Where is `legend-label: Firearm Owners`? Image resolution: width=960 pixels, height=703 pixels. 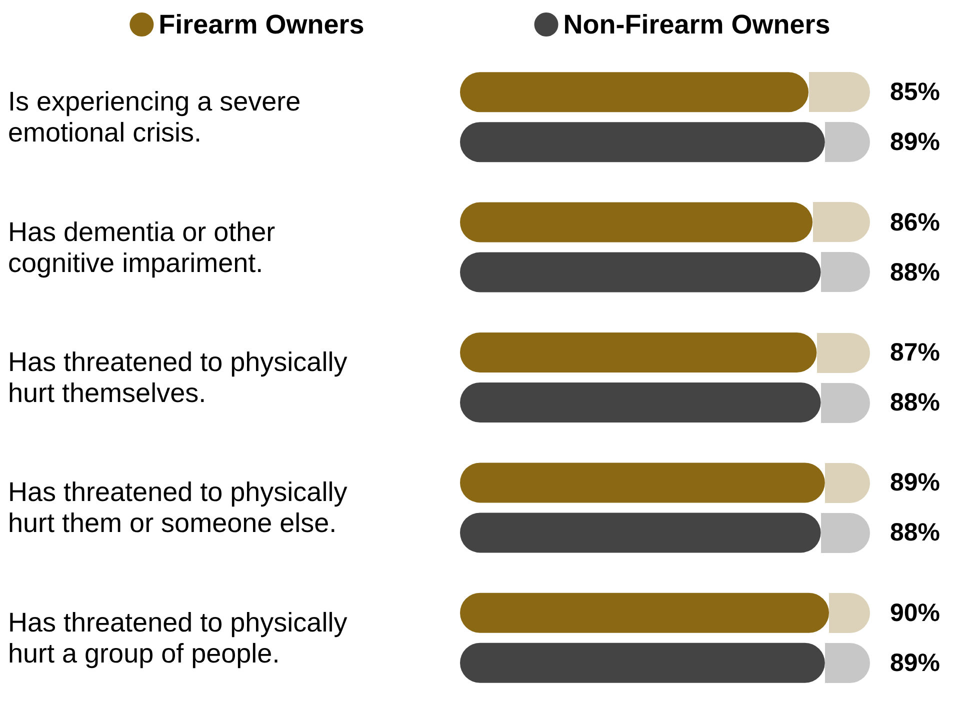 legend-label: Firearm Owners is located at coordinates (261, 25).